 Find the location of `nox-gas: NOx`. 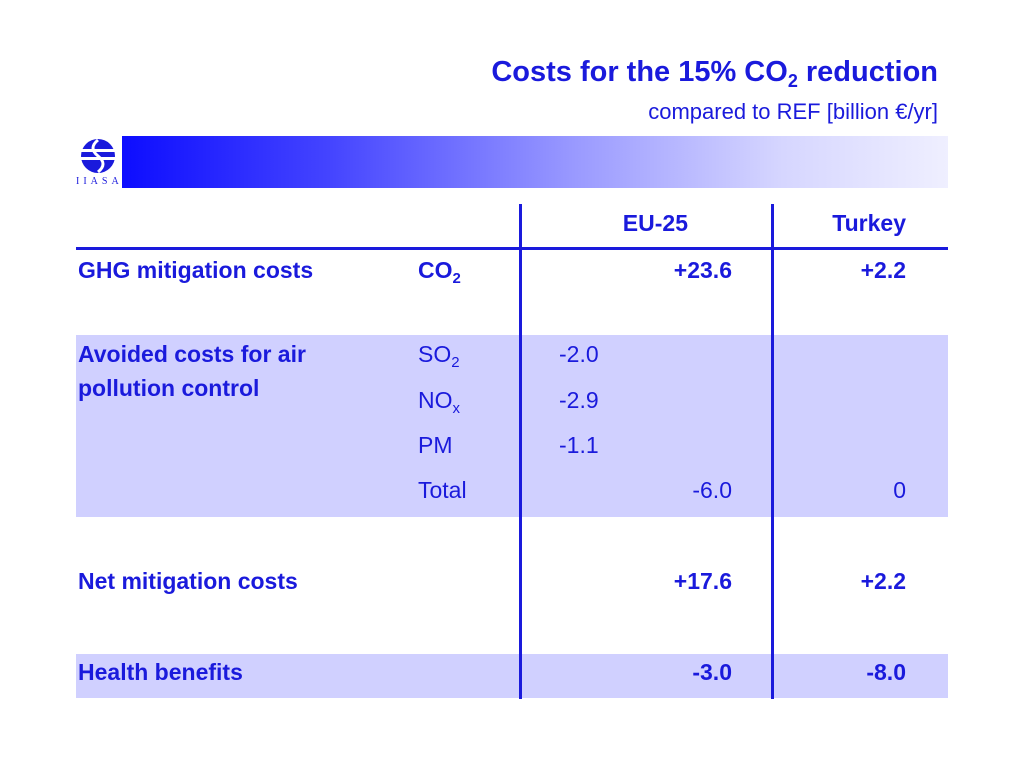

nox-gas: NOx is located at coordinates (439, 402).